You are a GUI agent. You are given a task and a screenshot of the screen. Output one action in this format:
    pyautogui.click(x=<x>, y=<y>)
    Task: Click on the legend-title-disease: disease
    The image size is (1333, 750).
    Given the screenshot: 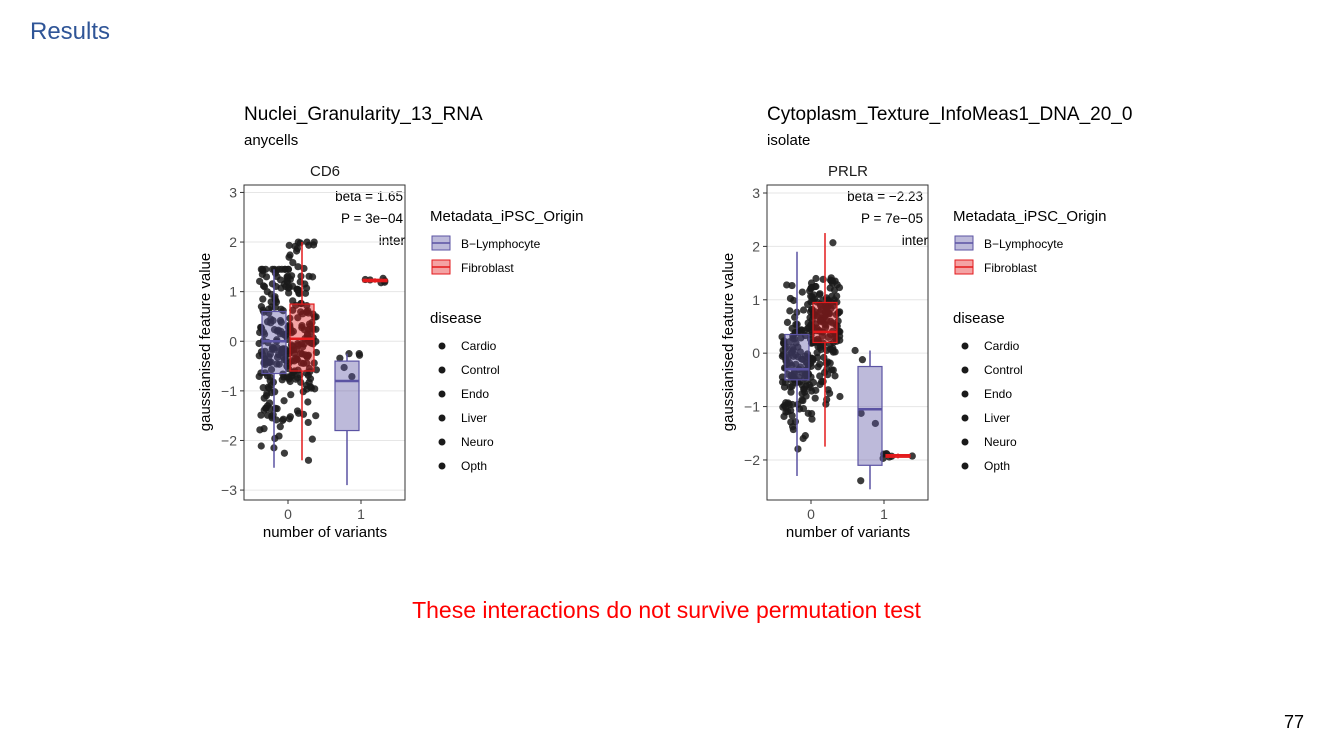 What is the action you would take?
    pyautogui.click(x=979, y=318)
    